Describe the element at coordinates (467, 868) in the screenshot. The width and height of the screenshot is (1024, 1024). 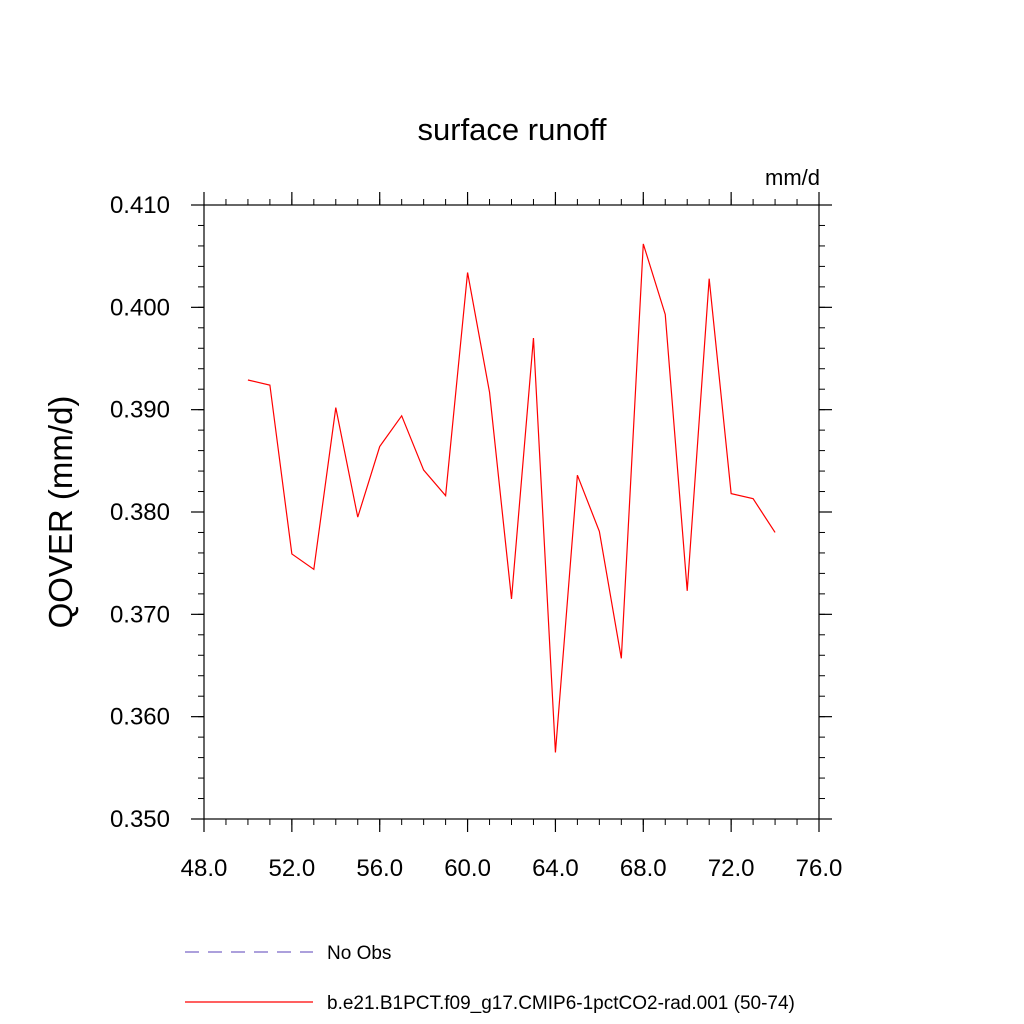
I see `x-tick-label: 60.0` at that location.